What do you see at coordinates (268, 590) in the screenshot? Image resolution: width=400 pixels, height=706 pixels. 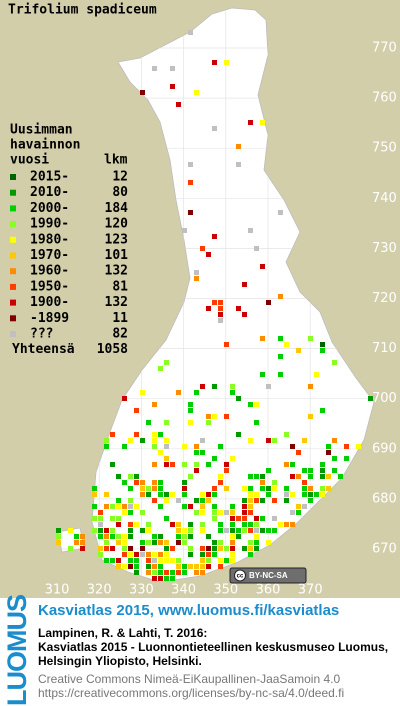 I see `x-axis-label: 360` at bounding box center [268, 590].